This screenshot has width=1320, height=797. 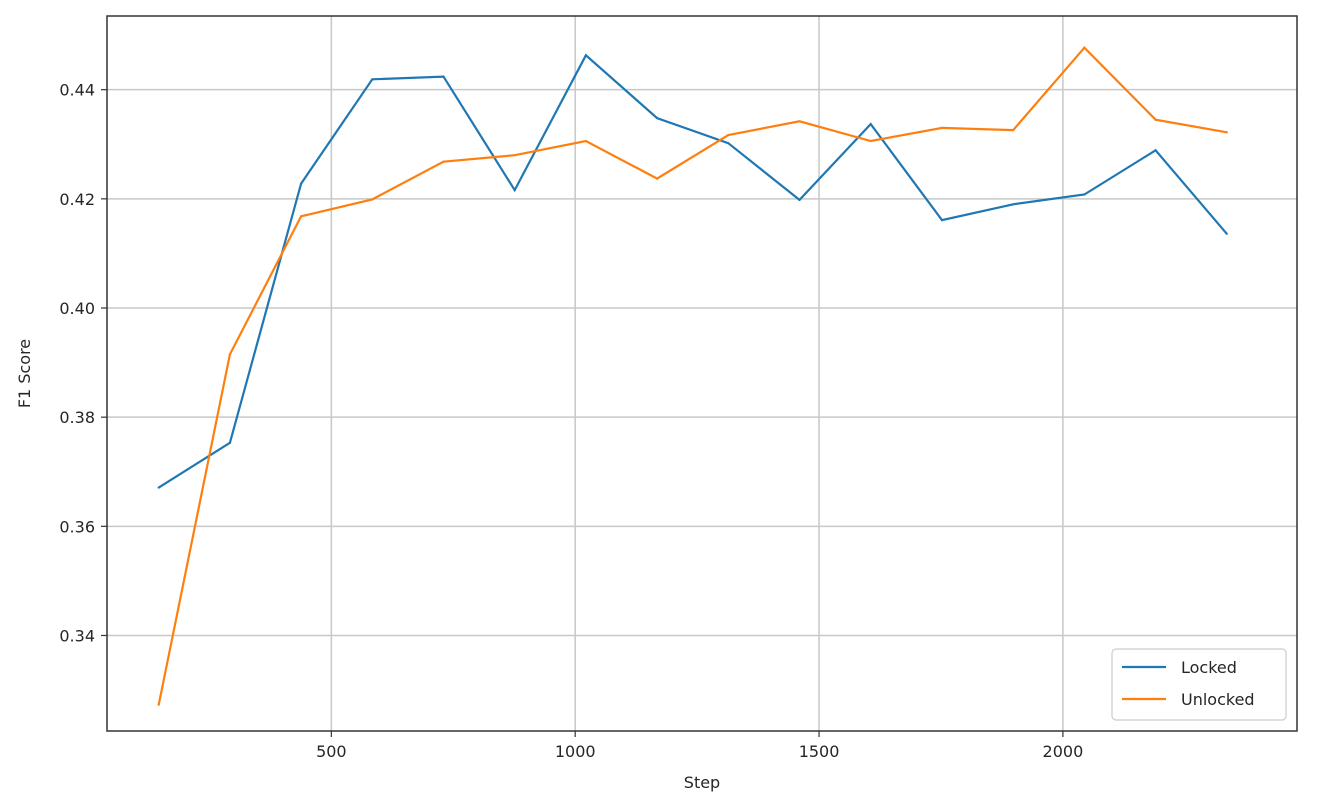 I want to click on y-tick-label: 0.42, so click(x=77, y=199).